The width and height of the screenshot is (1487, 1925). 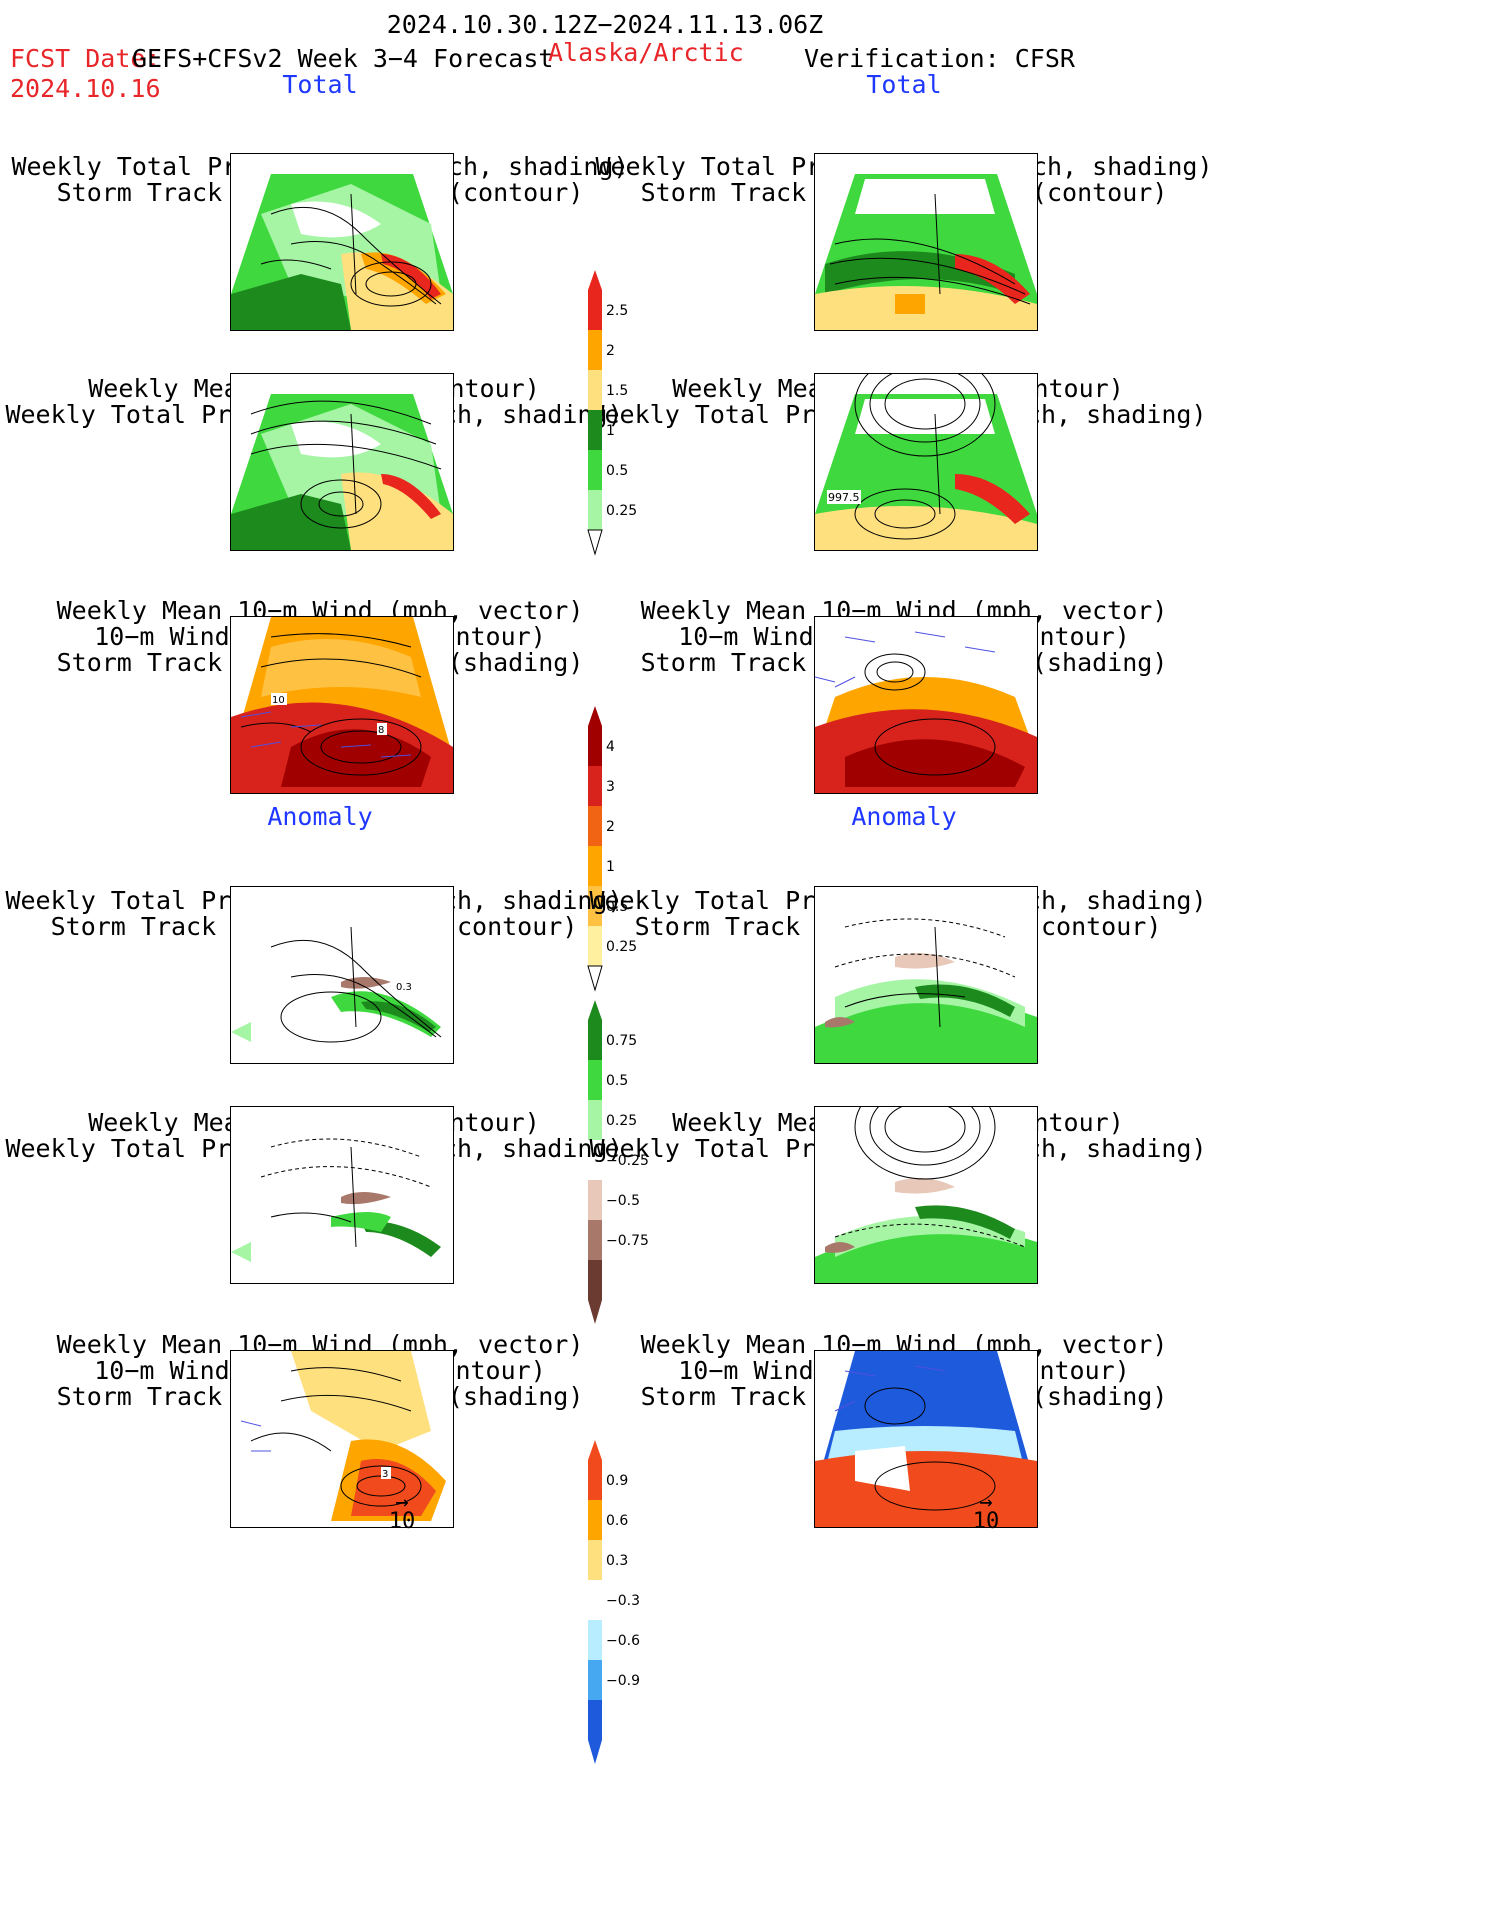 What do you see at coordinates (926, 1439) in the screenshot?
I see `map-cfsr-wind-storm-anom` at bounding box center [926, 1439].